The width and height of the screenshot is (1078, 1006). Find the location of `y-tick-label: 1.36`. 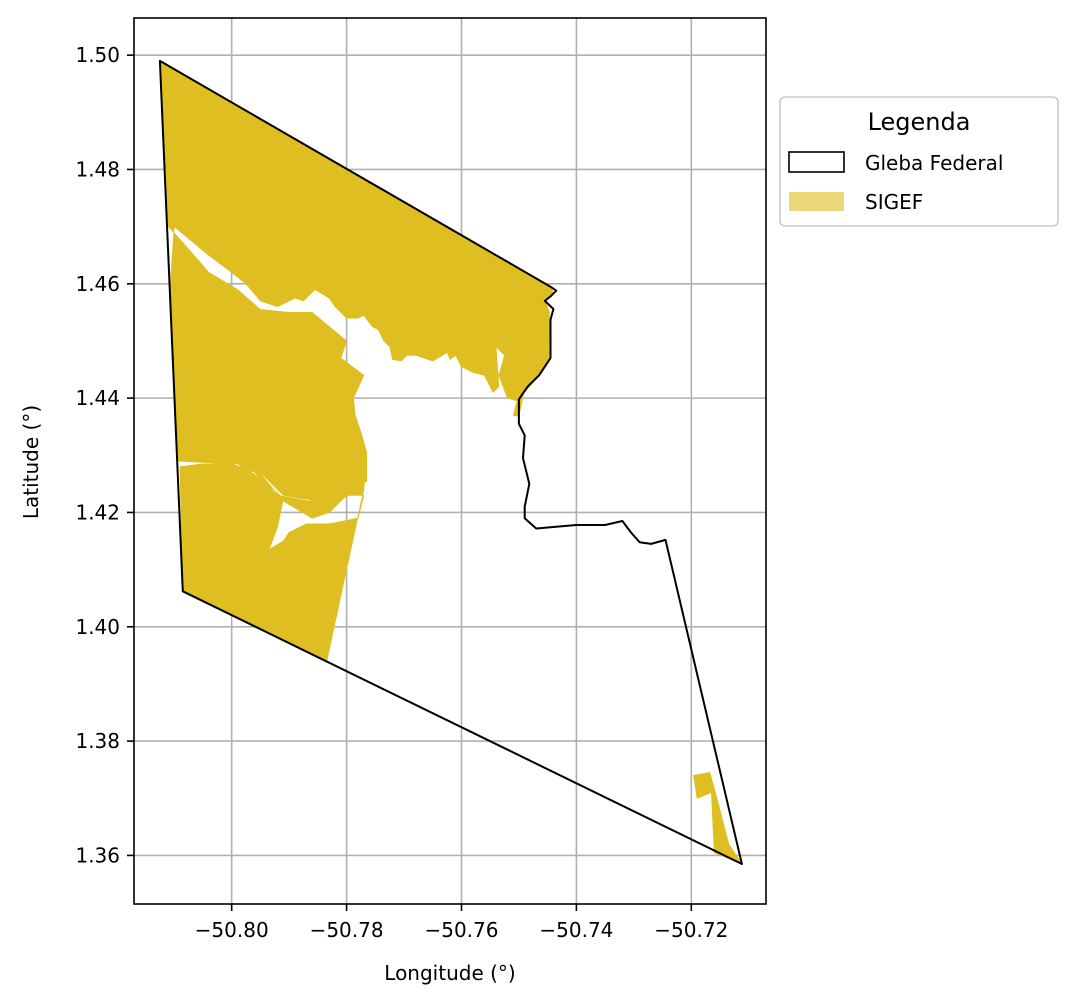

y-tick-label: 1.36 is located at coordinates (97, 855).